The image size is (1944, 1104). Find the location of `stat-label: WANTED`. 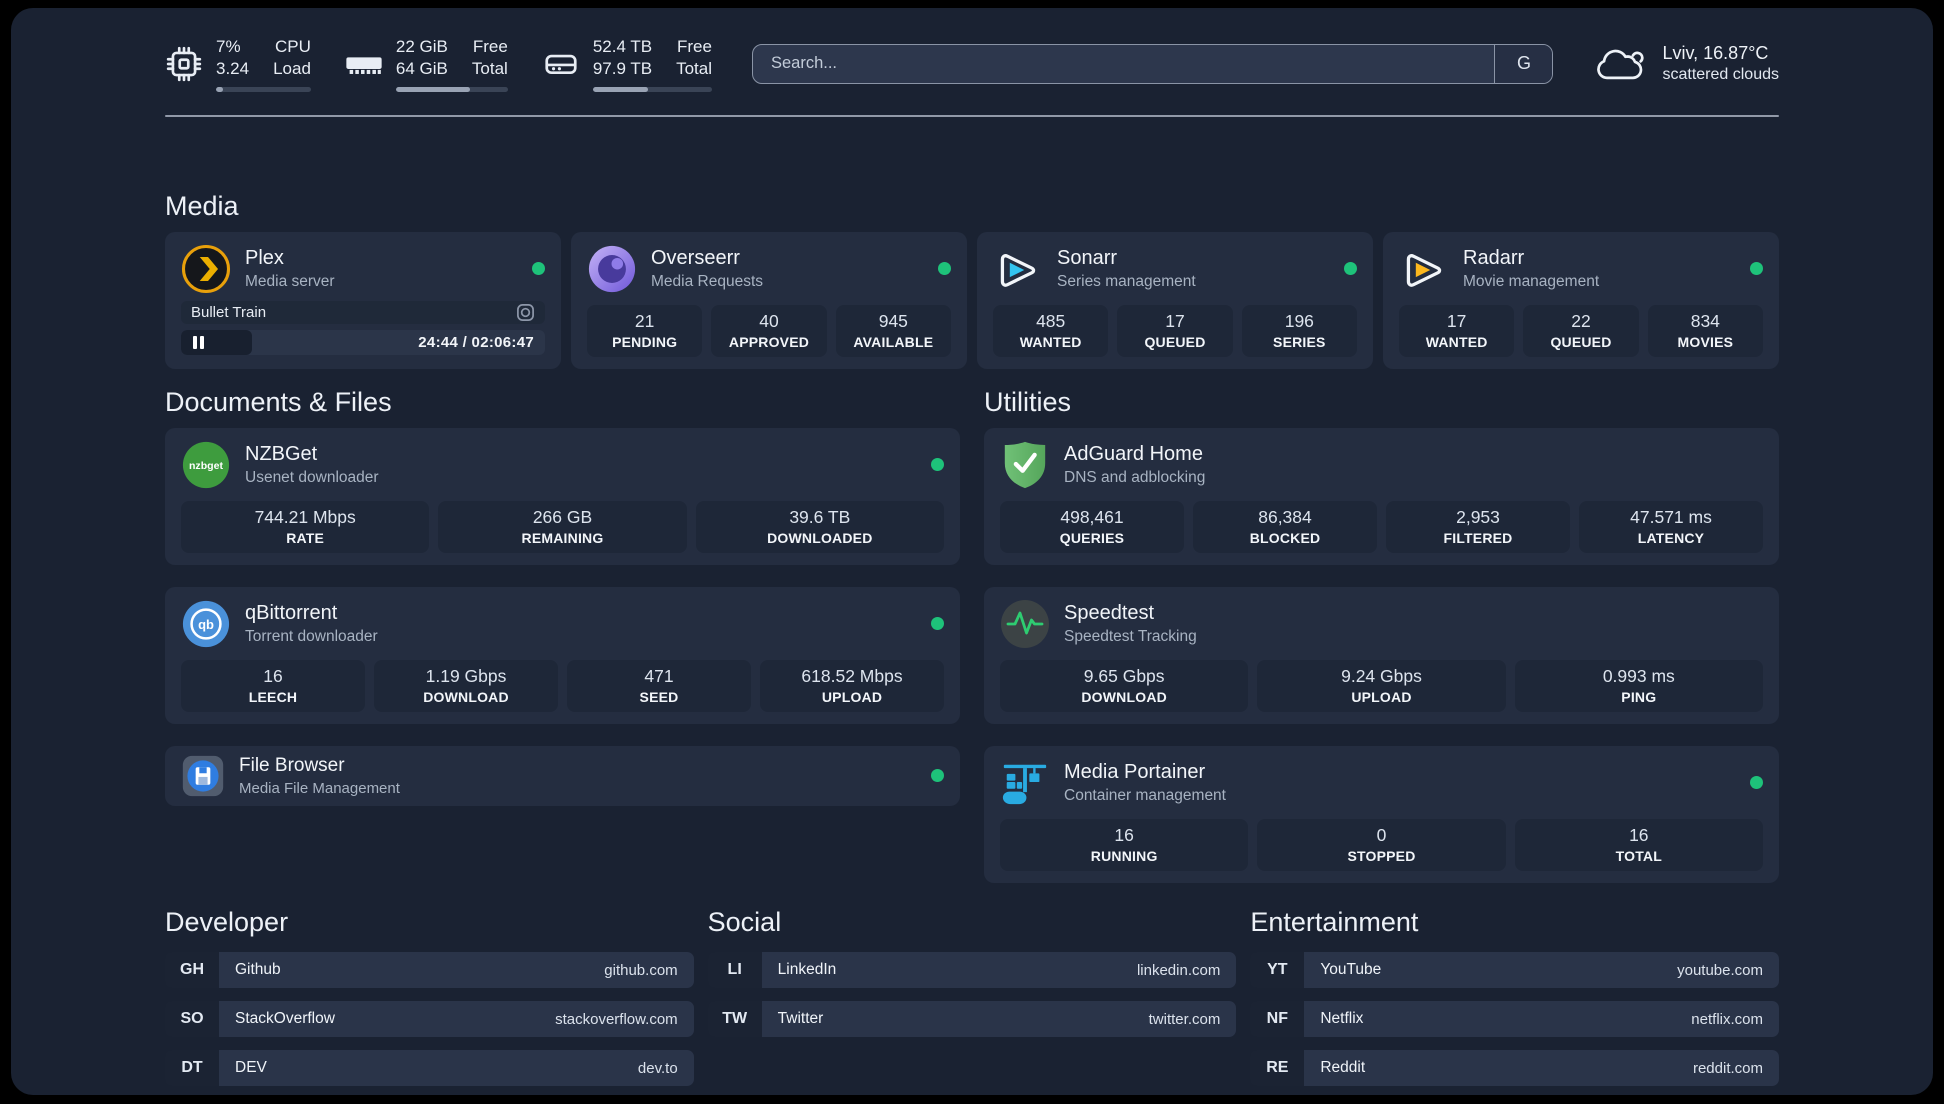

stat-label: WANTED is located at coordinates (1456, 341).